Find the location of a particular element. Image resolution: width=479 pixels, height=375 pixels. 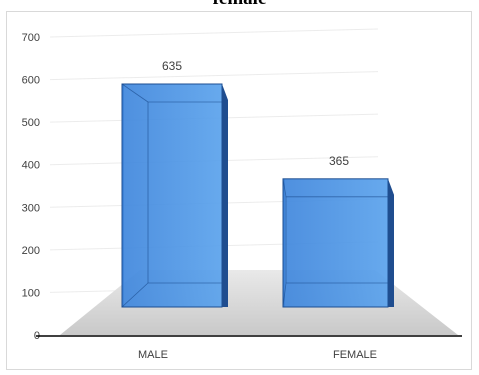

y-tick-label: 100 is located at coordinates (31, 293).